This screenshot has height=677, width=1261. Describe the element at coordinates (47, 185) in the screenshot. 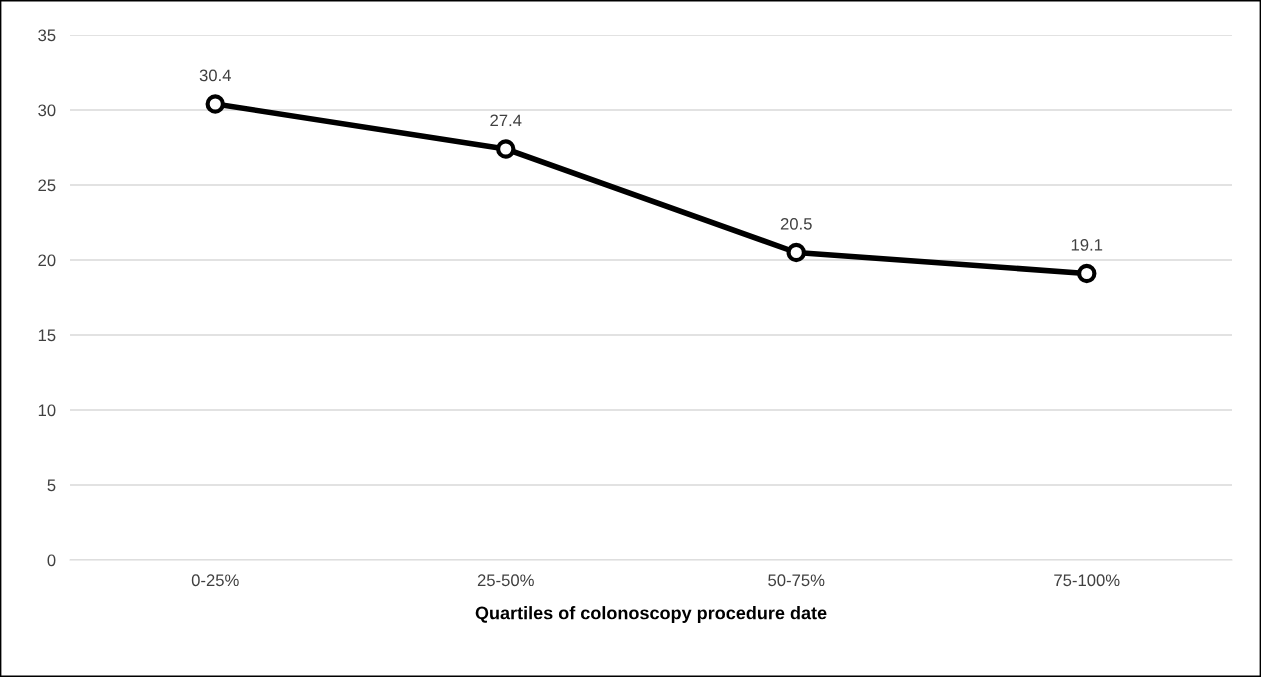

I see `y-tick-label: 25` at that location.